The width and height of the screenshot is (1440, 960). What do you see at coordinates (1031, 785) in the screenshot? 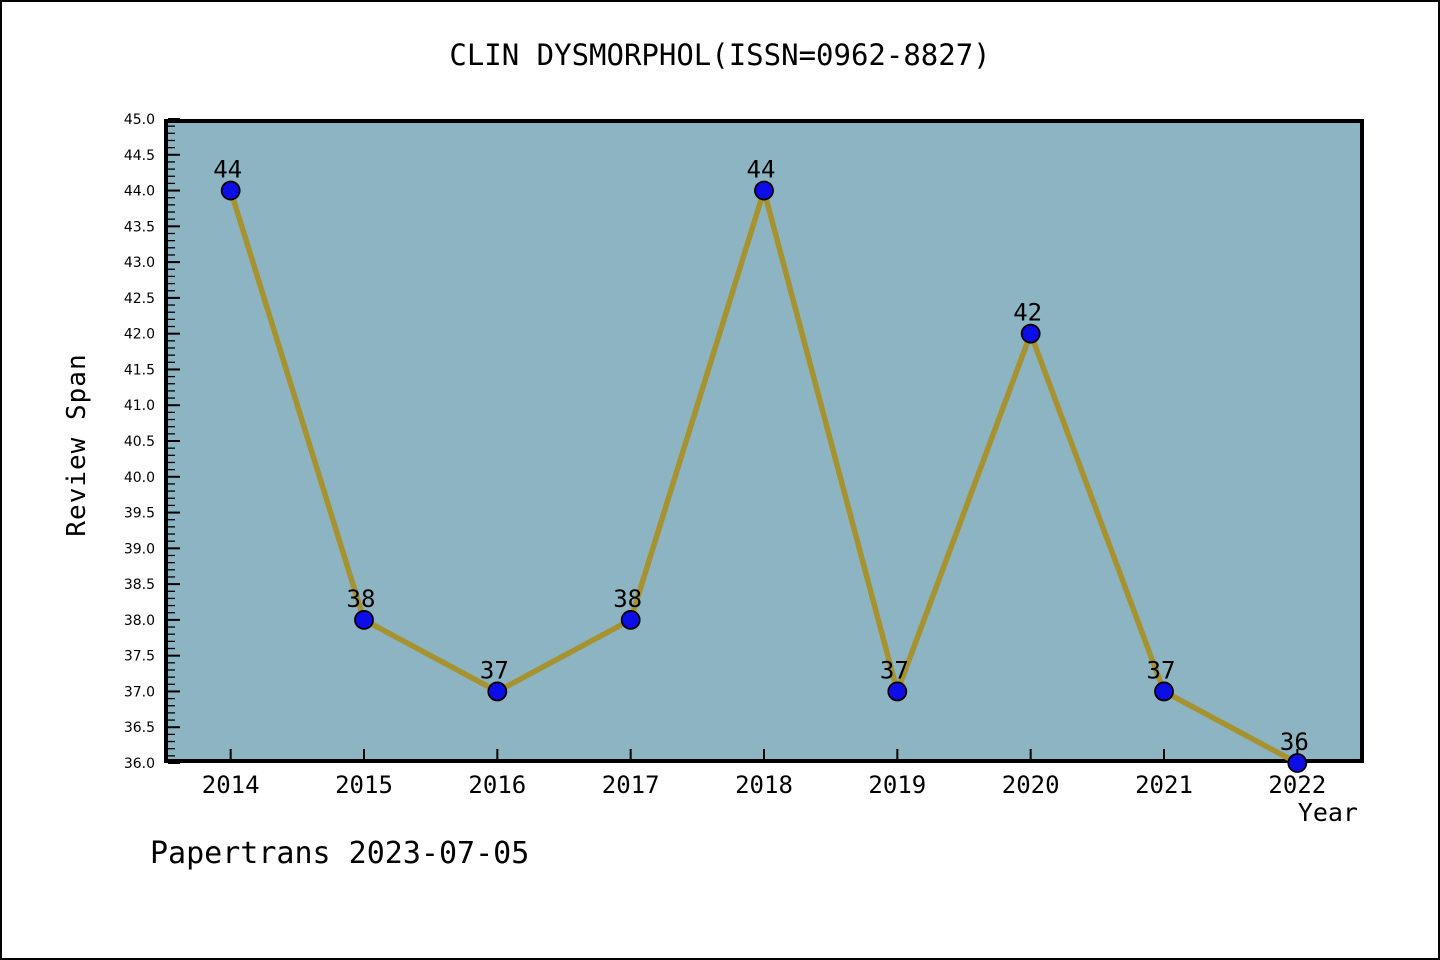
I see `x-tick-label: 2020` at bounding box center [1031, 785].